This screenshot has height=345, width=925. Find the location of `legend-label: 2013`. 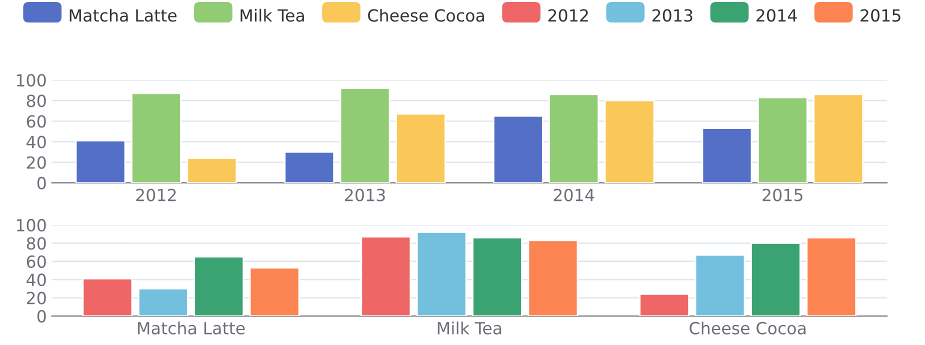

legend-label: 2013 is located at coordinates (672, 15).